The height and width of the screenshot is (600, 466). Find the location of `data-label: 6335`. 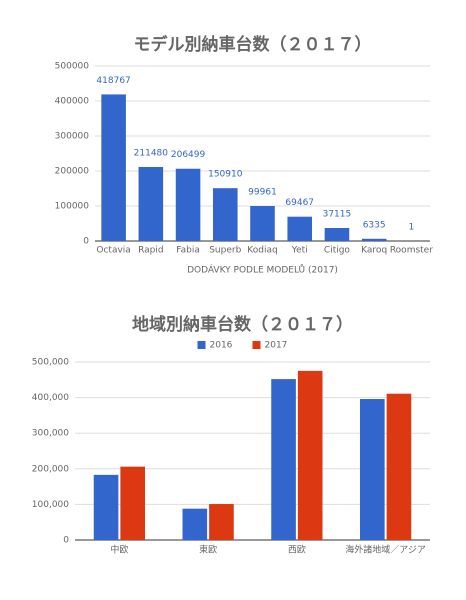

data-label: 6335 is located at coordinates (374, 225).